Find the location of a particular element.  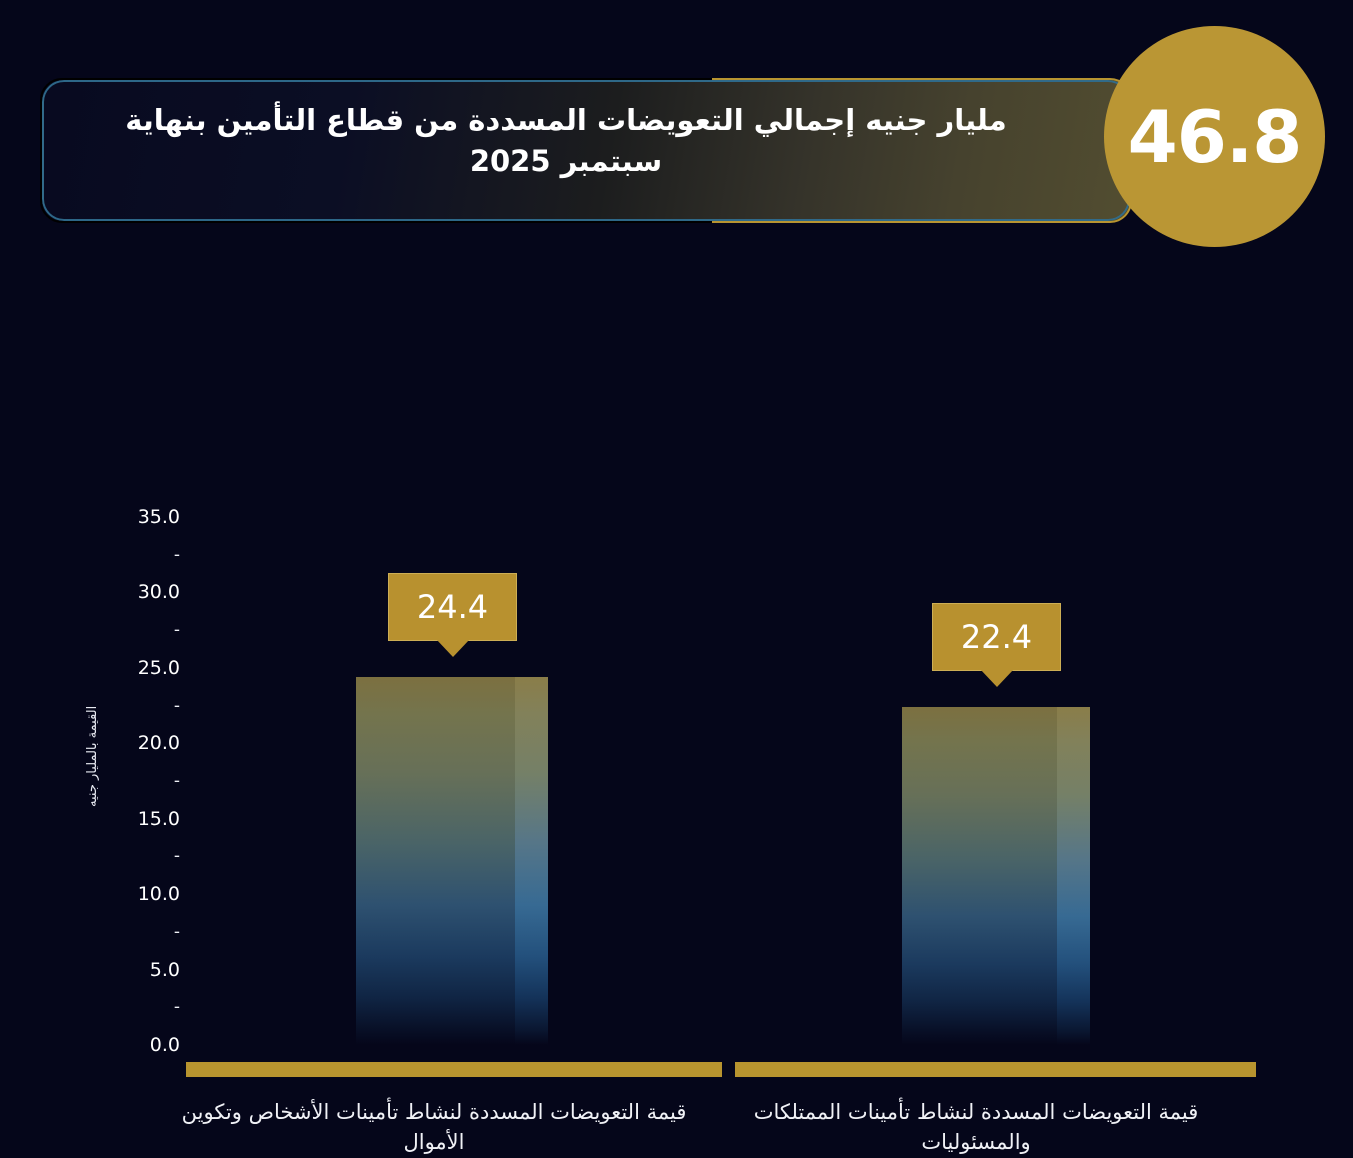

bar-value-text: 22.4 is located at coordinates (996, 637).